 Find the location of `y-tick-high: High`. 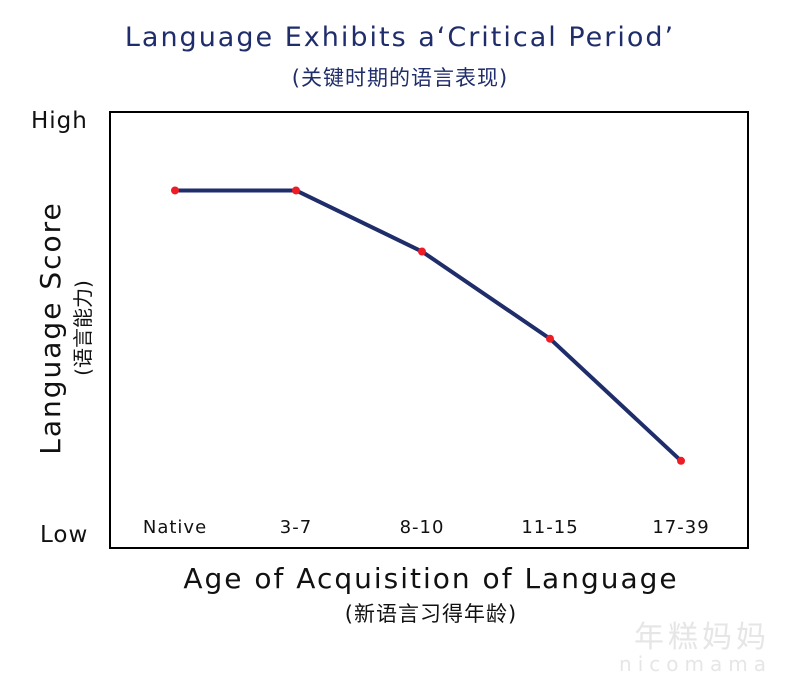

y-tick-high: High is located at coordinates (59, 121).